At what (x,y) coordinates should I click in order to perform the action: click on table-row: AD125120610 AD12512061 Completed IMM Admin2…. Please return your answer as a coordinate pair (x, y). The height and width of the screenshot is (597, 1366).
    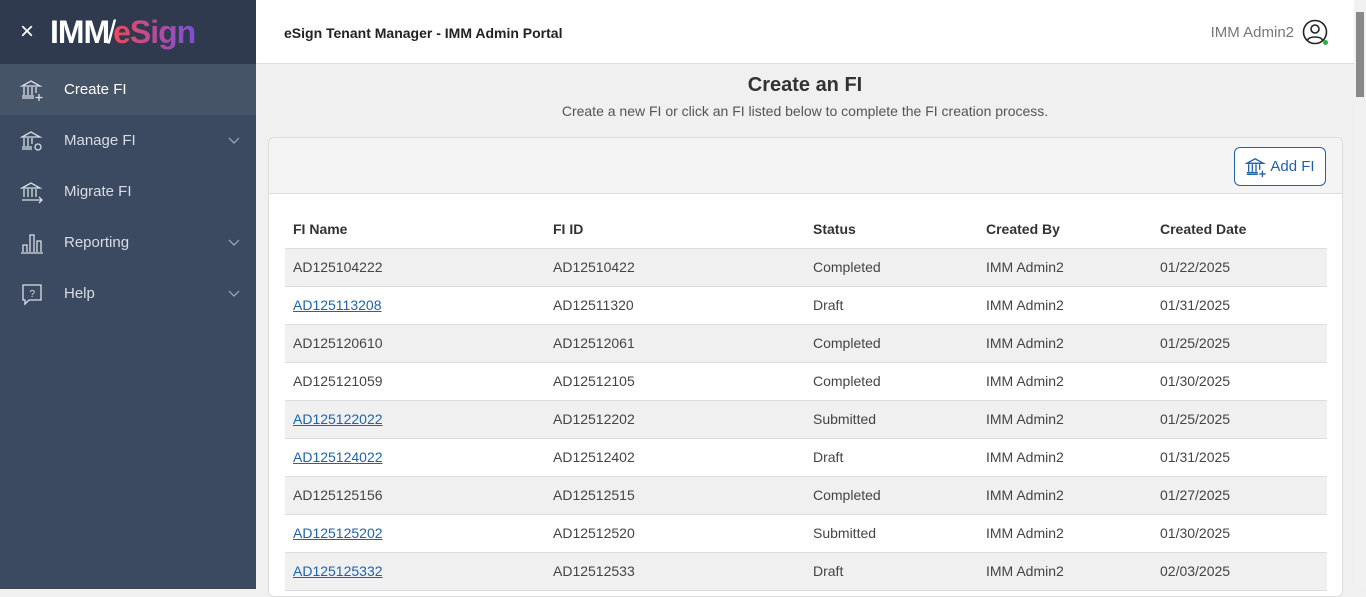
    Looking at the image, I should click on (806, 343).